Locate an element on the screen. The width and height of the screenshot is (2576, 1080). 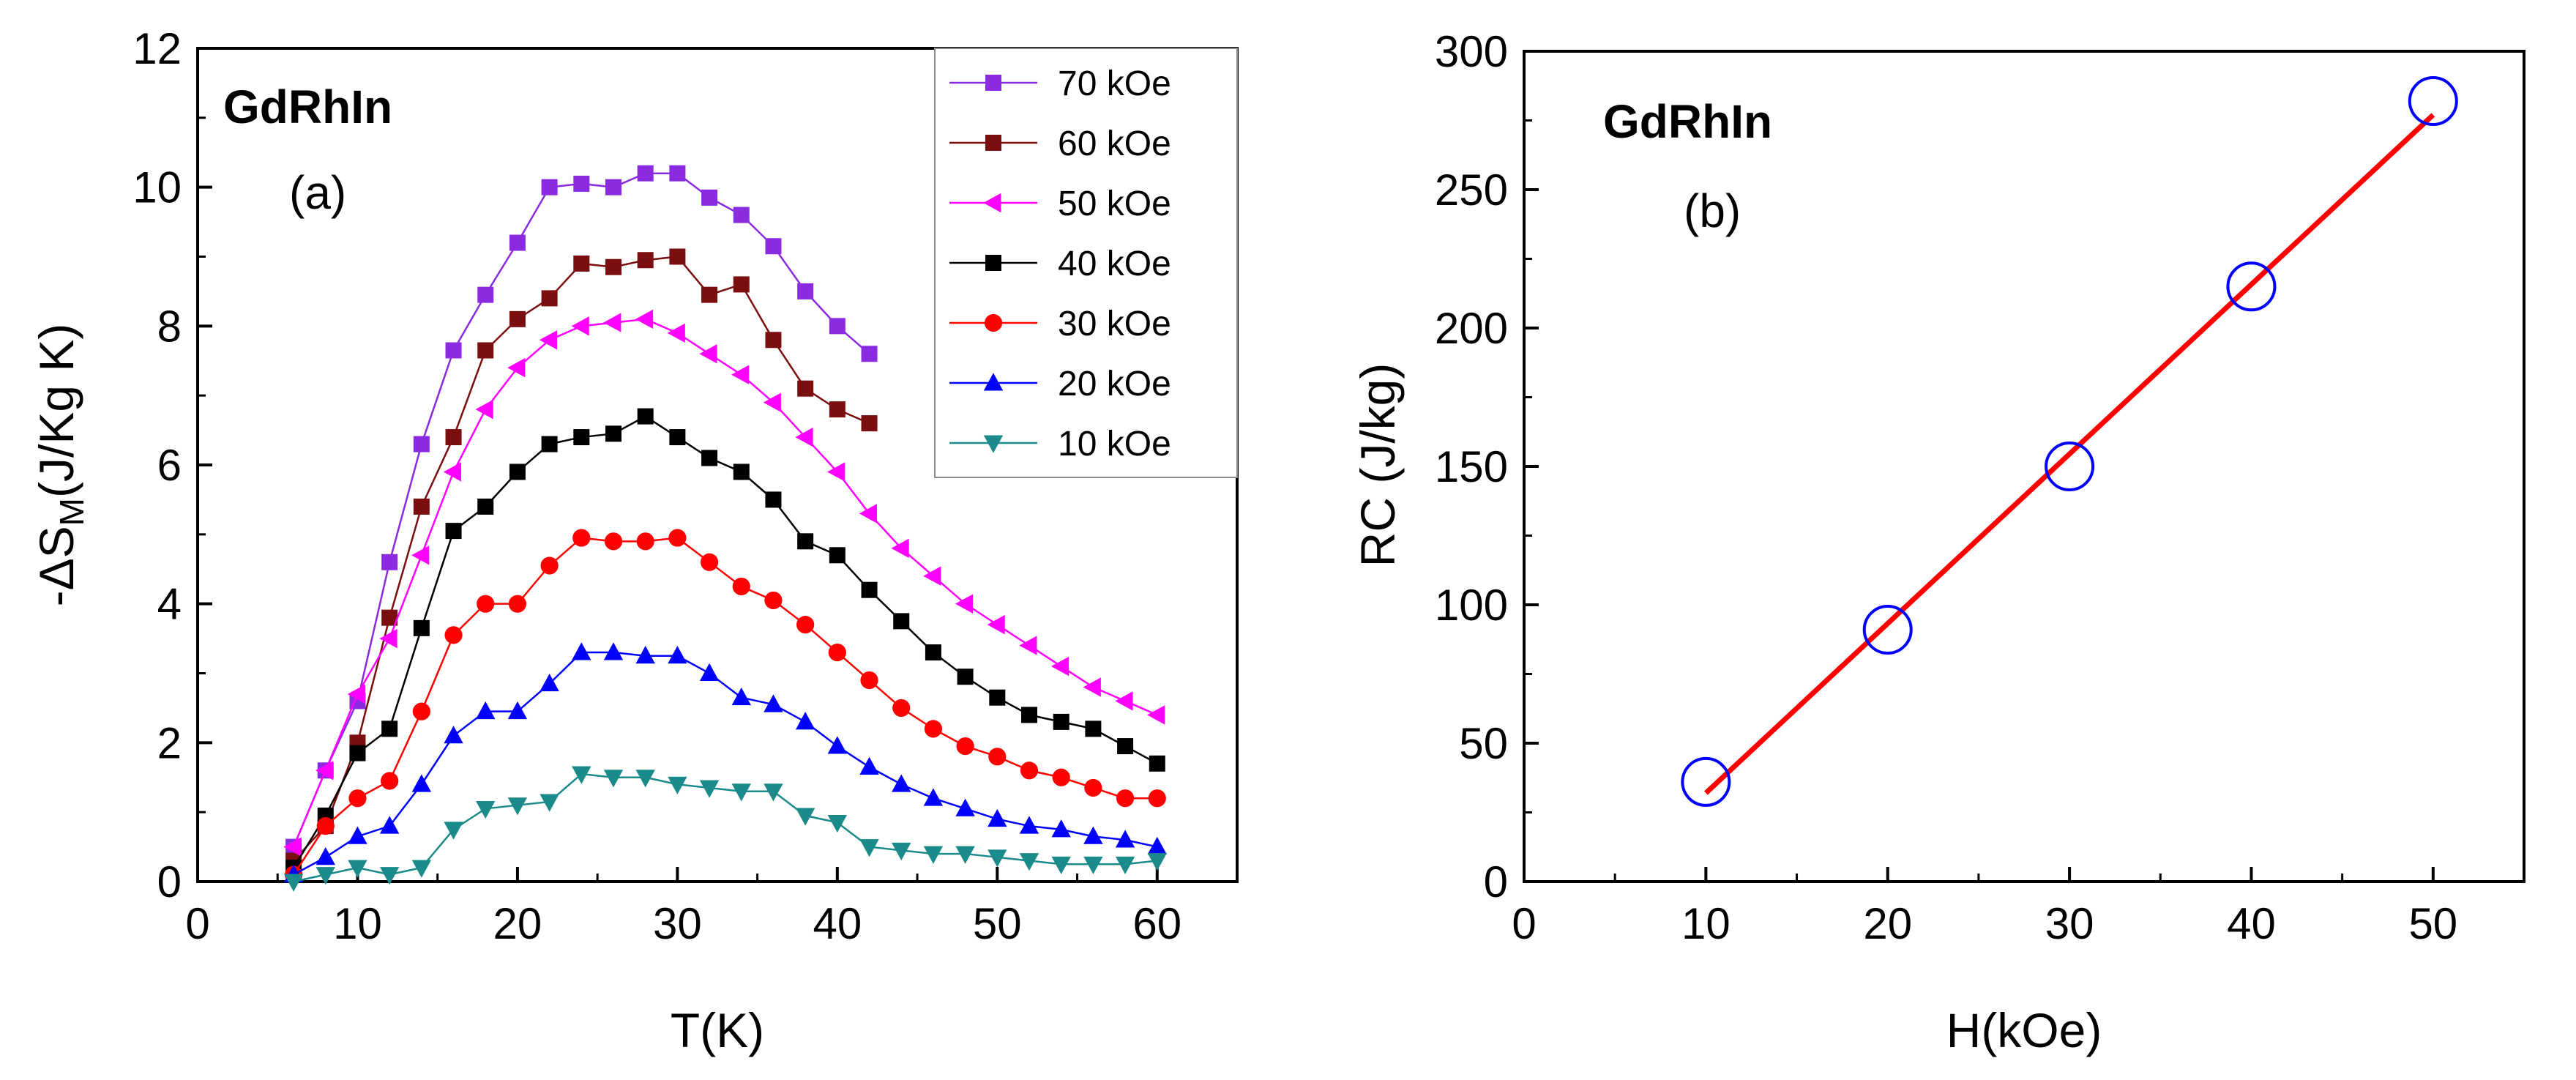
x-tick-label-a: 40 is located at coordinates (837, 923).